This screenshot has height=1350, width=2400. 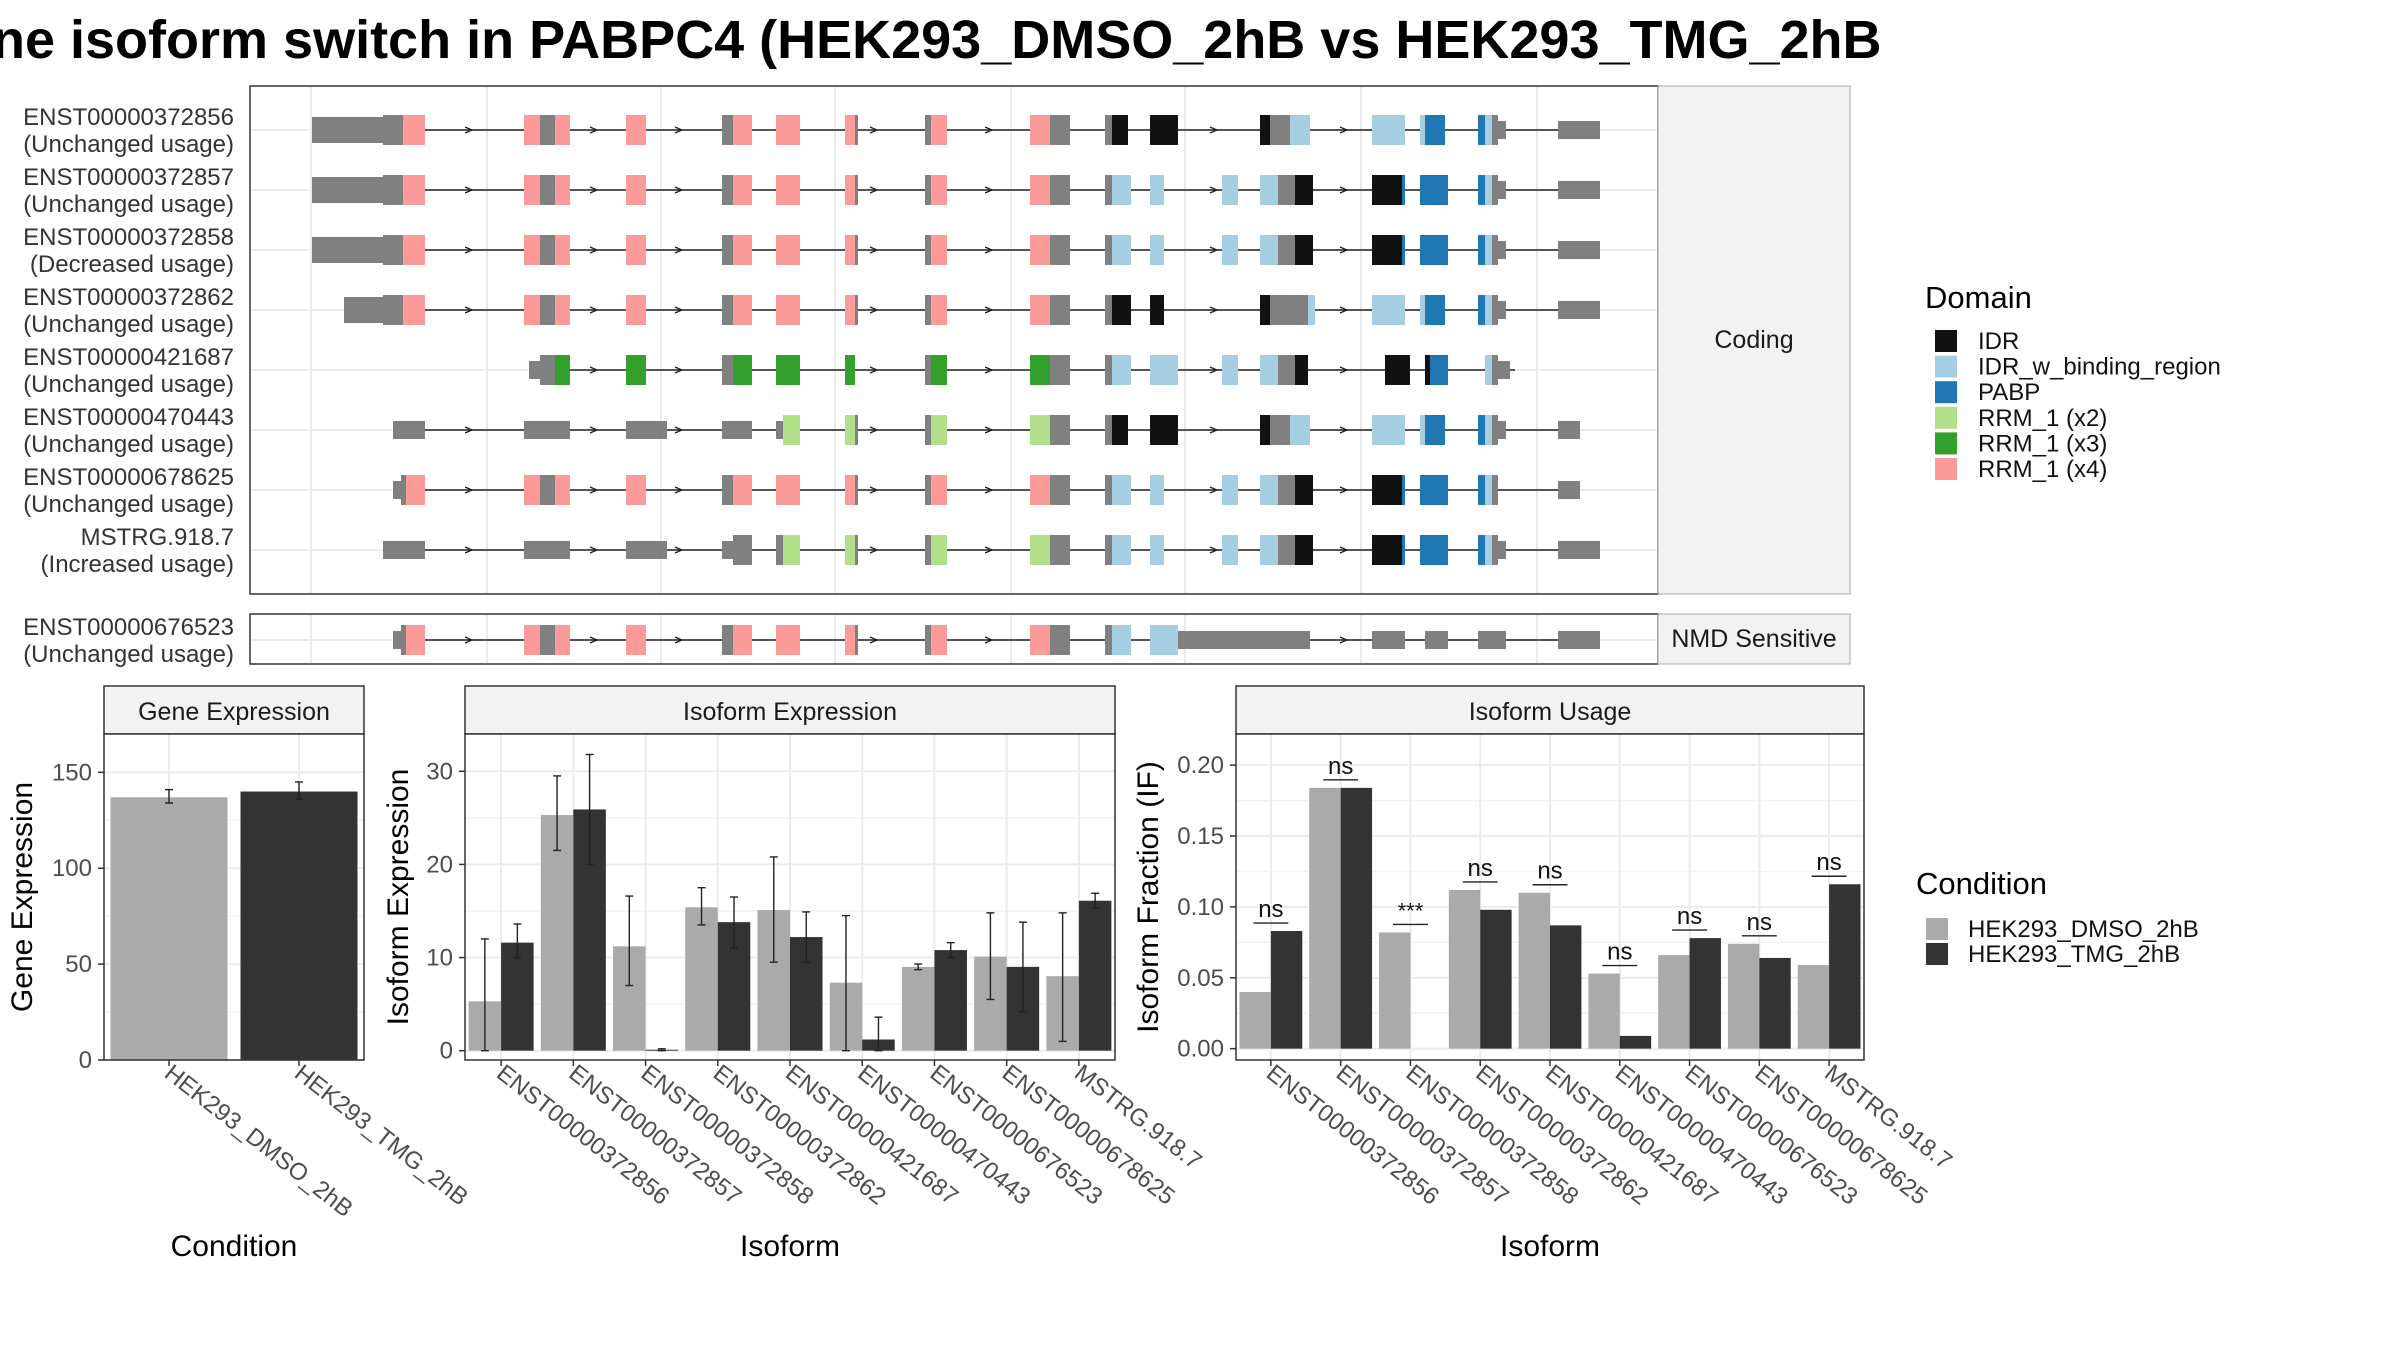 What do you see at coordinates (1200, 765) in the screenshot?
I see `y-tick-label: 0.20` at bounding box center [1200, 765].